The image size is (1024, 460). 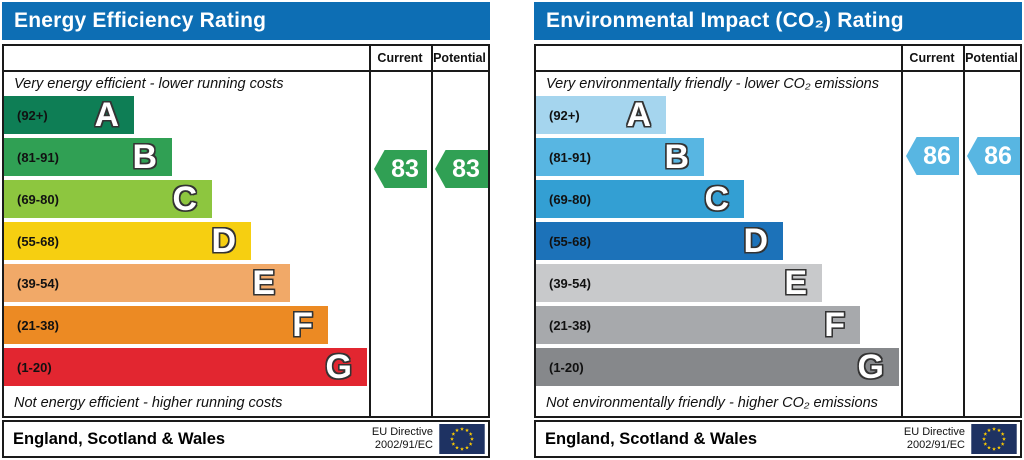 What do you see at coordinates (246, 21) in the screenshot?
I see `panel-title: Energy Efficiency Rating` at bounding box center [246, 21].